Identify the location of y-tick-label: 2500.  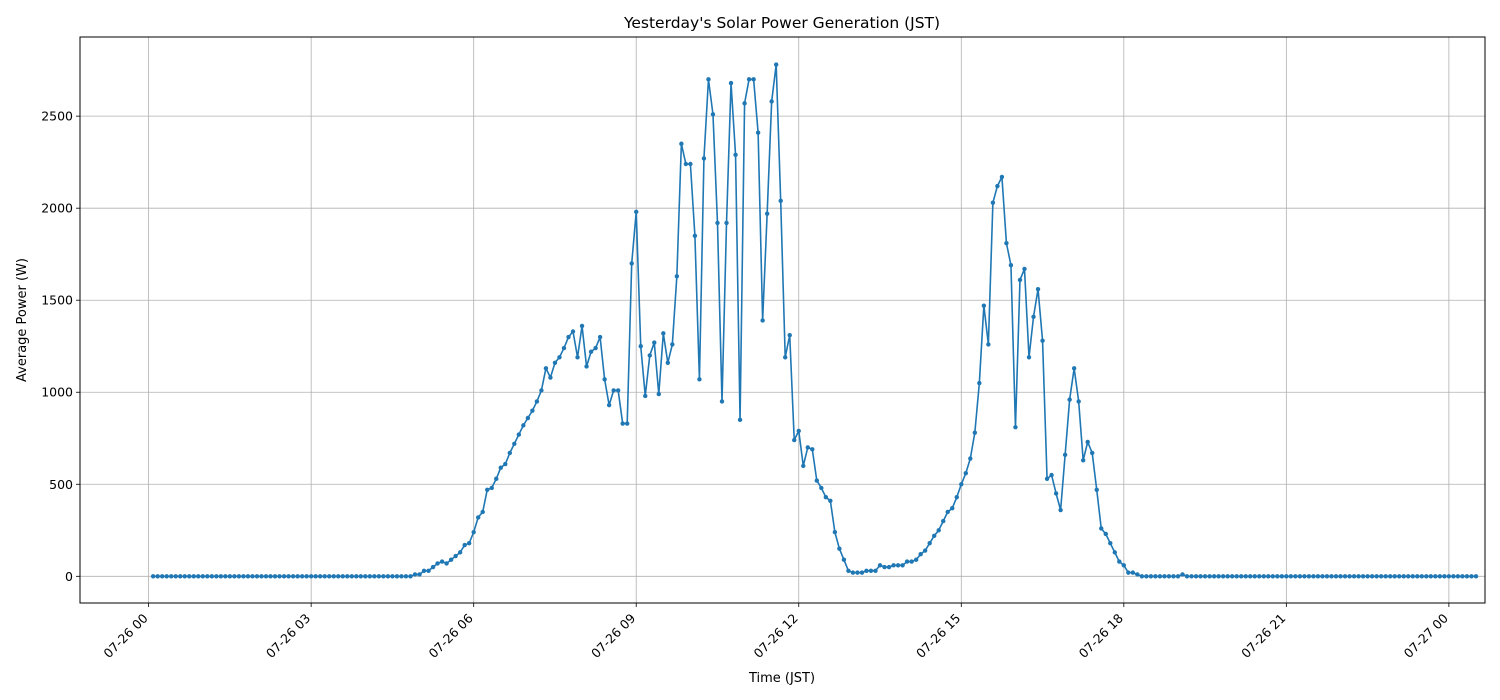
(57, 116).